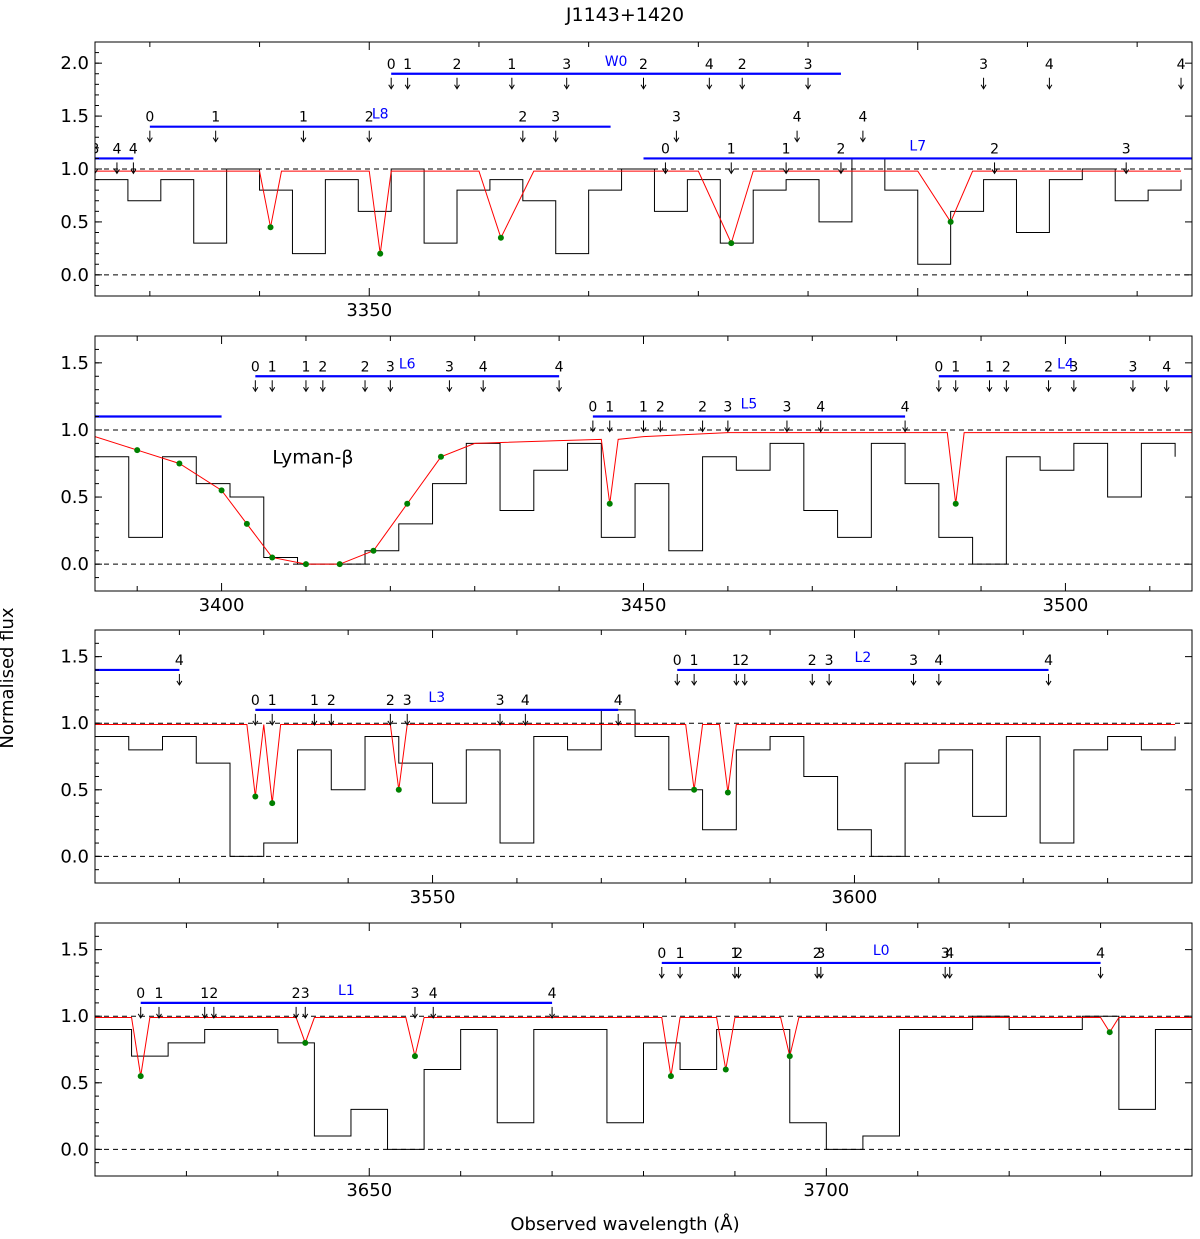 The width and height of the screenshot is (1200, 1239). What do you see at coordinates (616, 62) in the screenshot?
I see `system-label: W0` at bounding box center [616, 62].